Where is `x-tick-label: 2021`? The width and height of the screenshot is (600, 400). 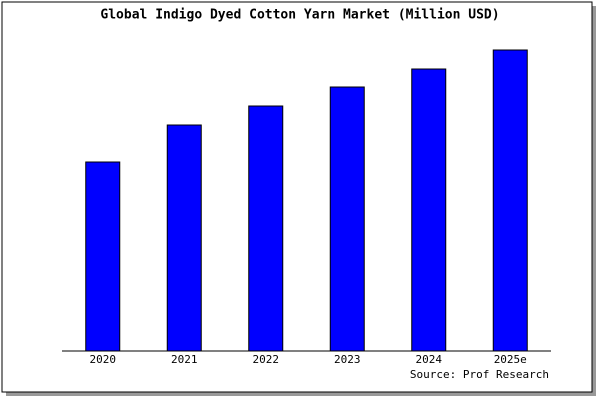 x-tick-label: 2021 is located at coordinates (184, 359).